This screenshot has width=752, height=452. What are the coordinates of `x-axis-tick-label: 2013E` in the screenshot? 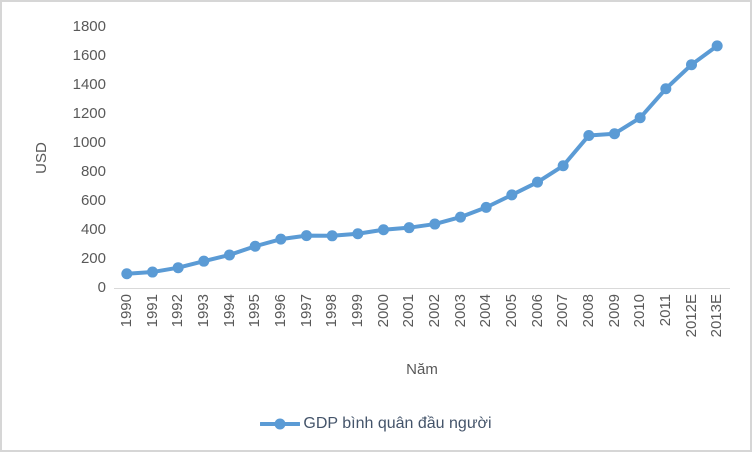 It's located at (717, 316).